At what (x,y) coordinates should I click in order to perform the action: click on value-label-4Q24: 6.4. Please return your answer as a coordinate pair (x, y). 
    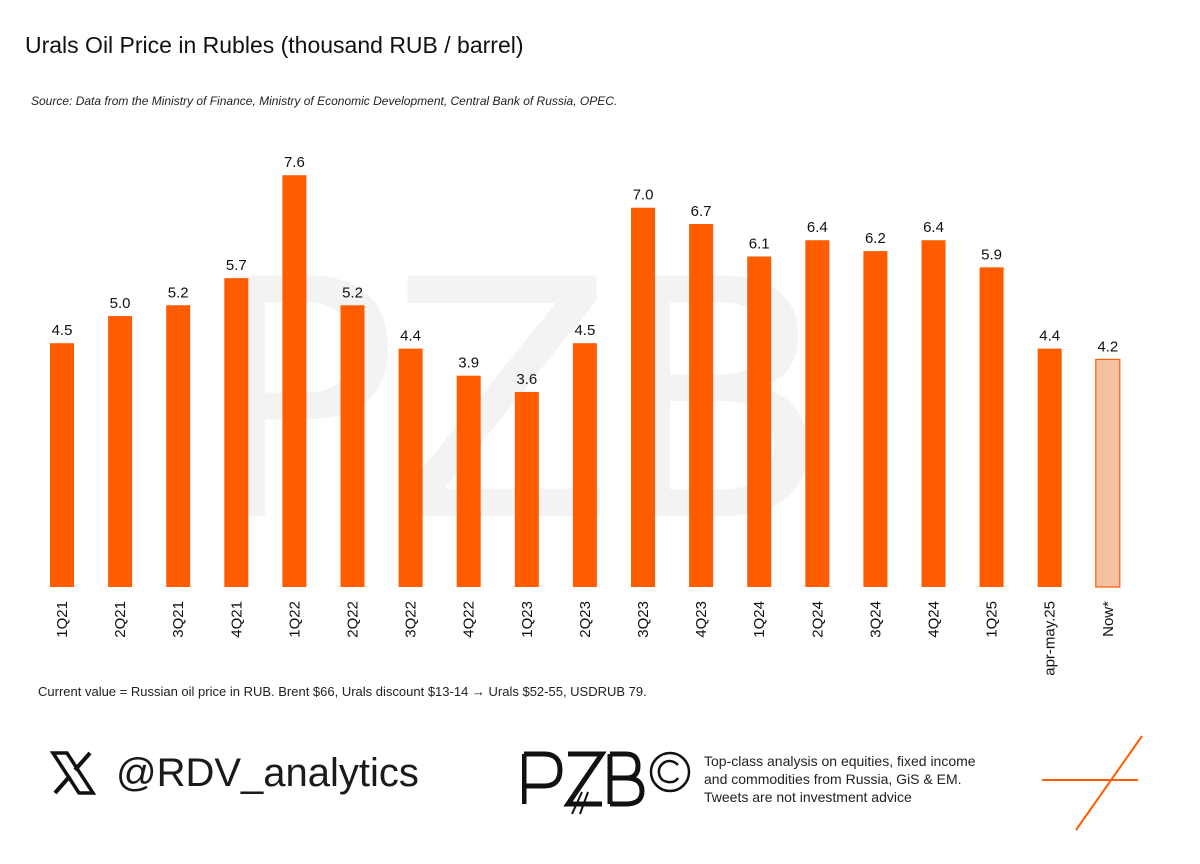
    Looking at the image, I should click on (933, 227).